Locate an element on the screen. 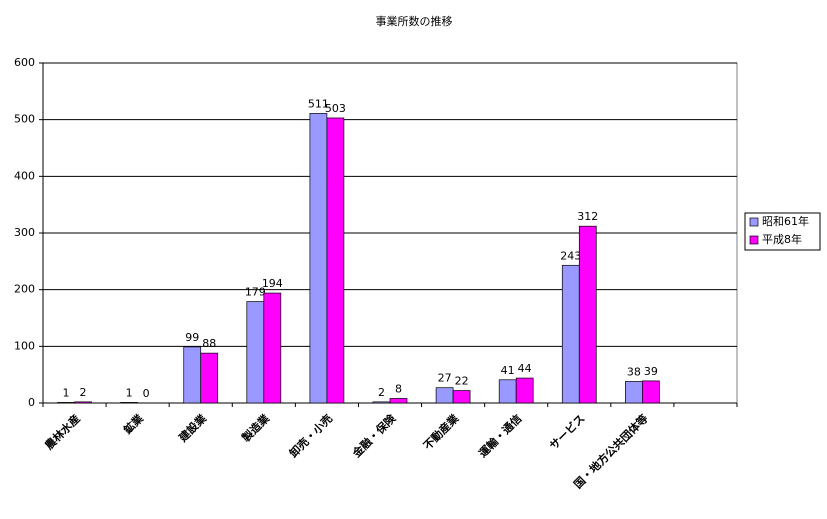  data-label: 511 is located at coordinates (318, 103).